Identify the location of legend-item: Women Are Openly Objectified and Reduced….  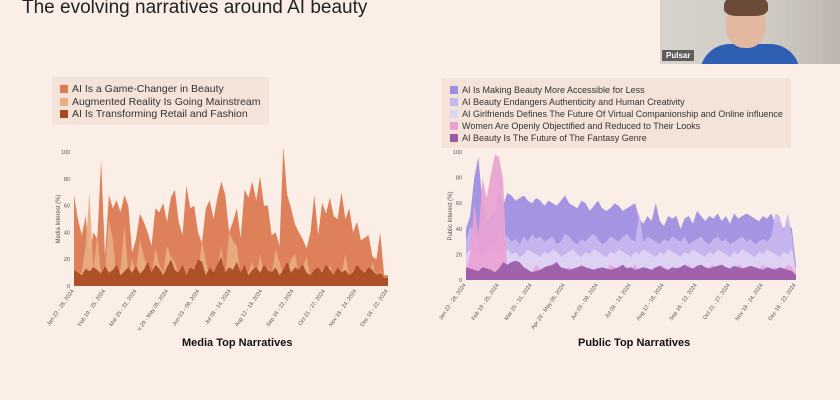
(616, 126).